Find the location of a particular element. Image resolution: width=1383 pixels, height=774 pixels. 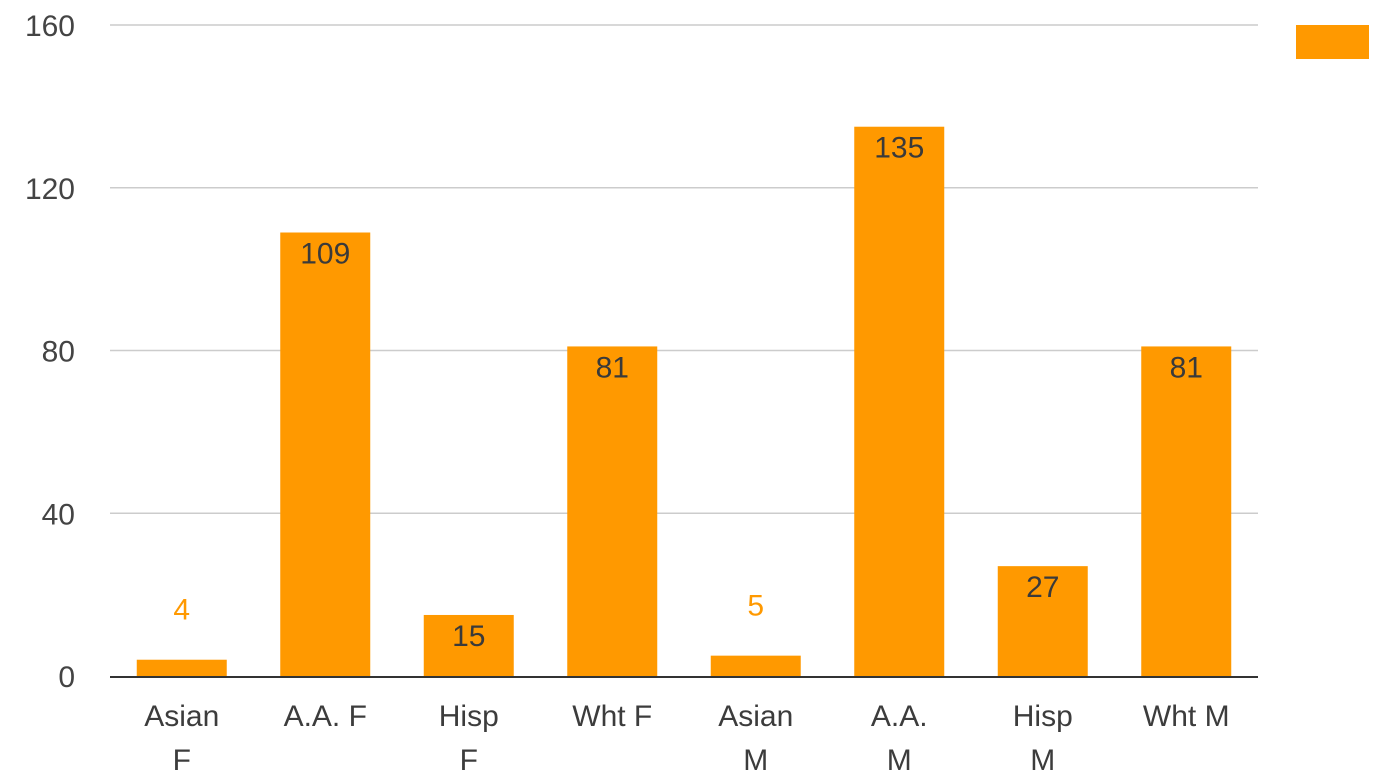

x-tick-label: Wht M is located at coordinates (1186, 716).